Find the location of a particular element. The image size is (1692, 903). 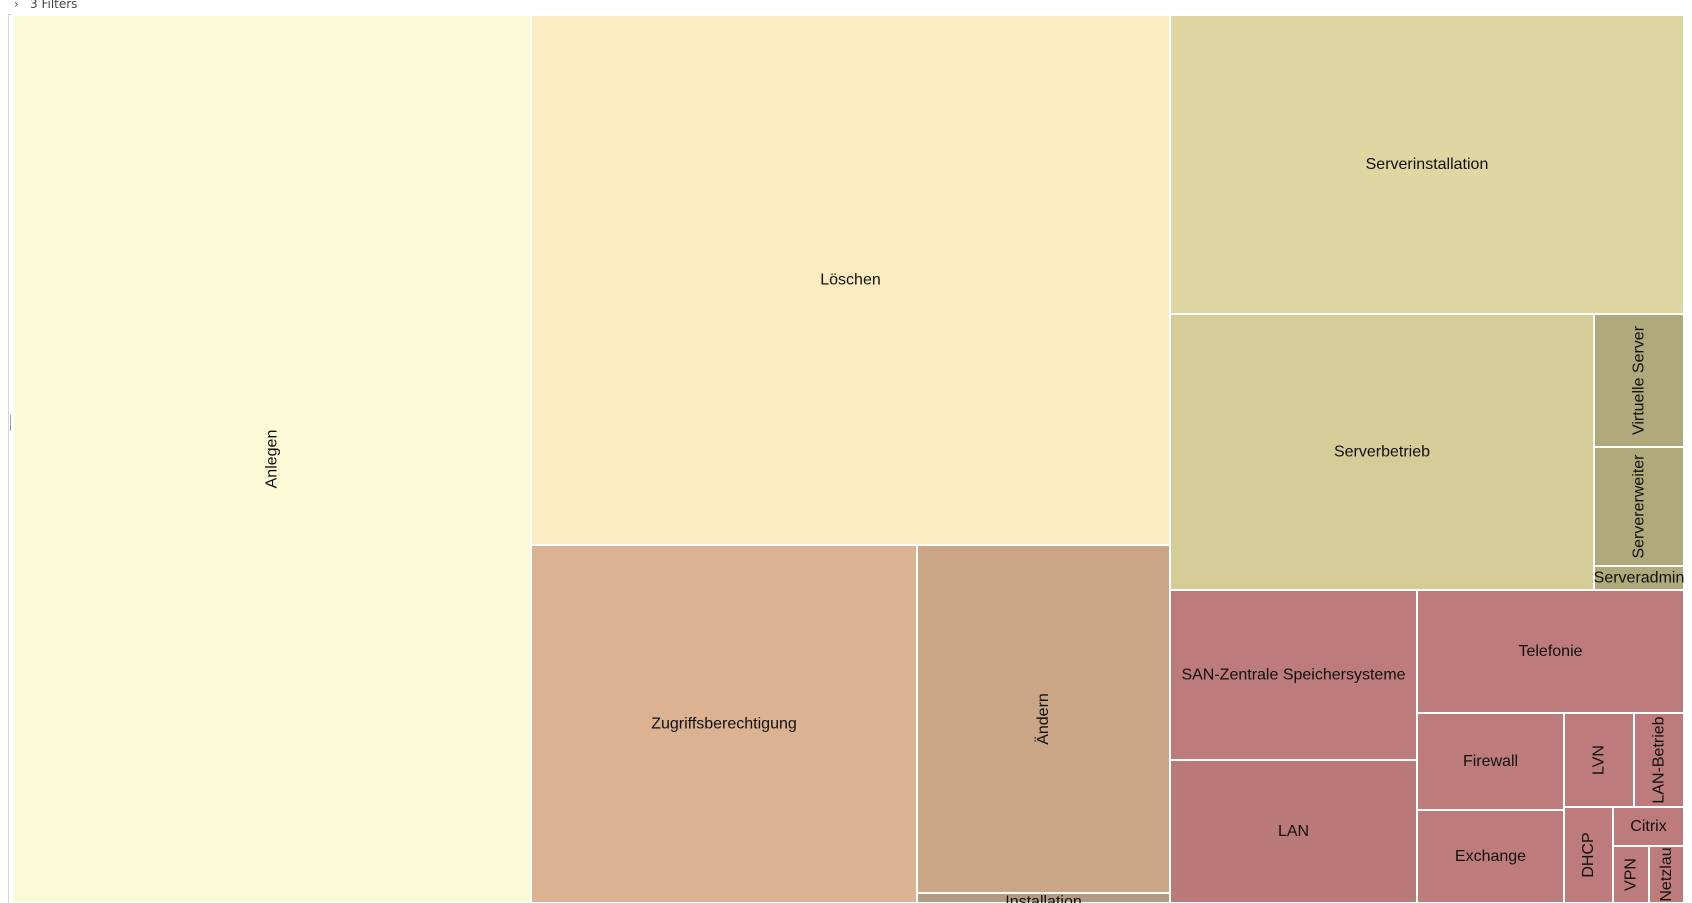

tile-lan-betrieb is located at coordinates (1659, 760).